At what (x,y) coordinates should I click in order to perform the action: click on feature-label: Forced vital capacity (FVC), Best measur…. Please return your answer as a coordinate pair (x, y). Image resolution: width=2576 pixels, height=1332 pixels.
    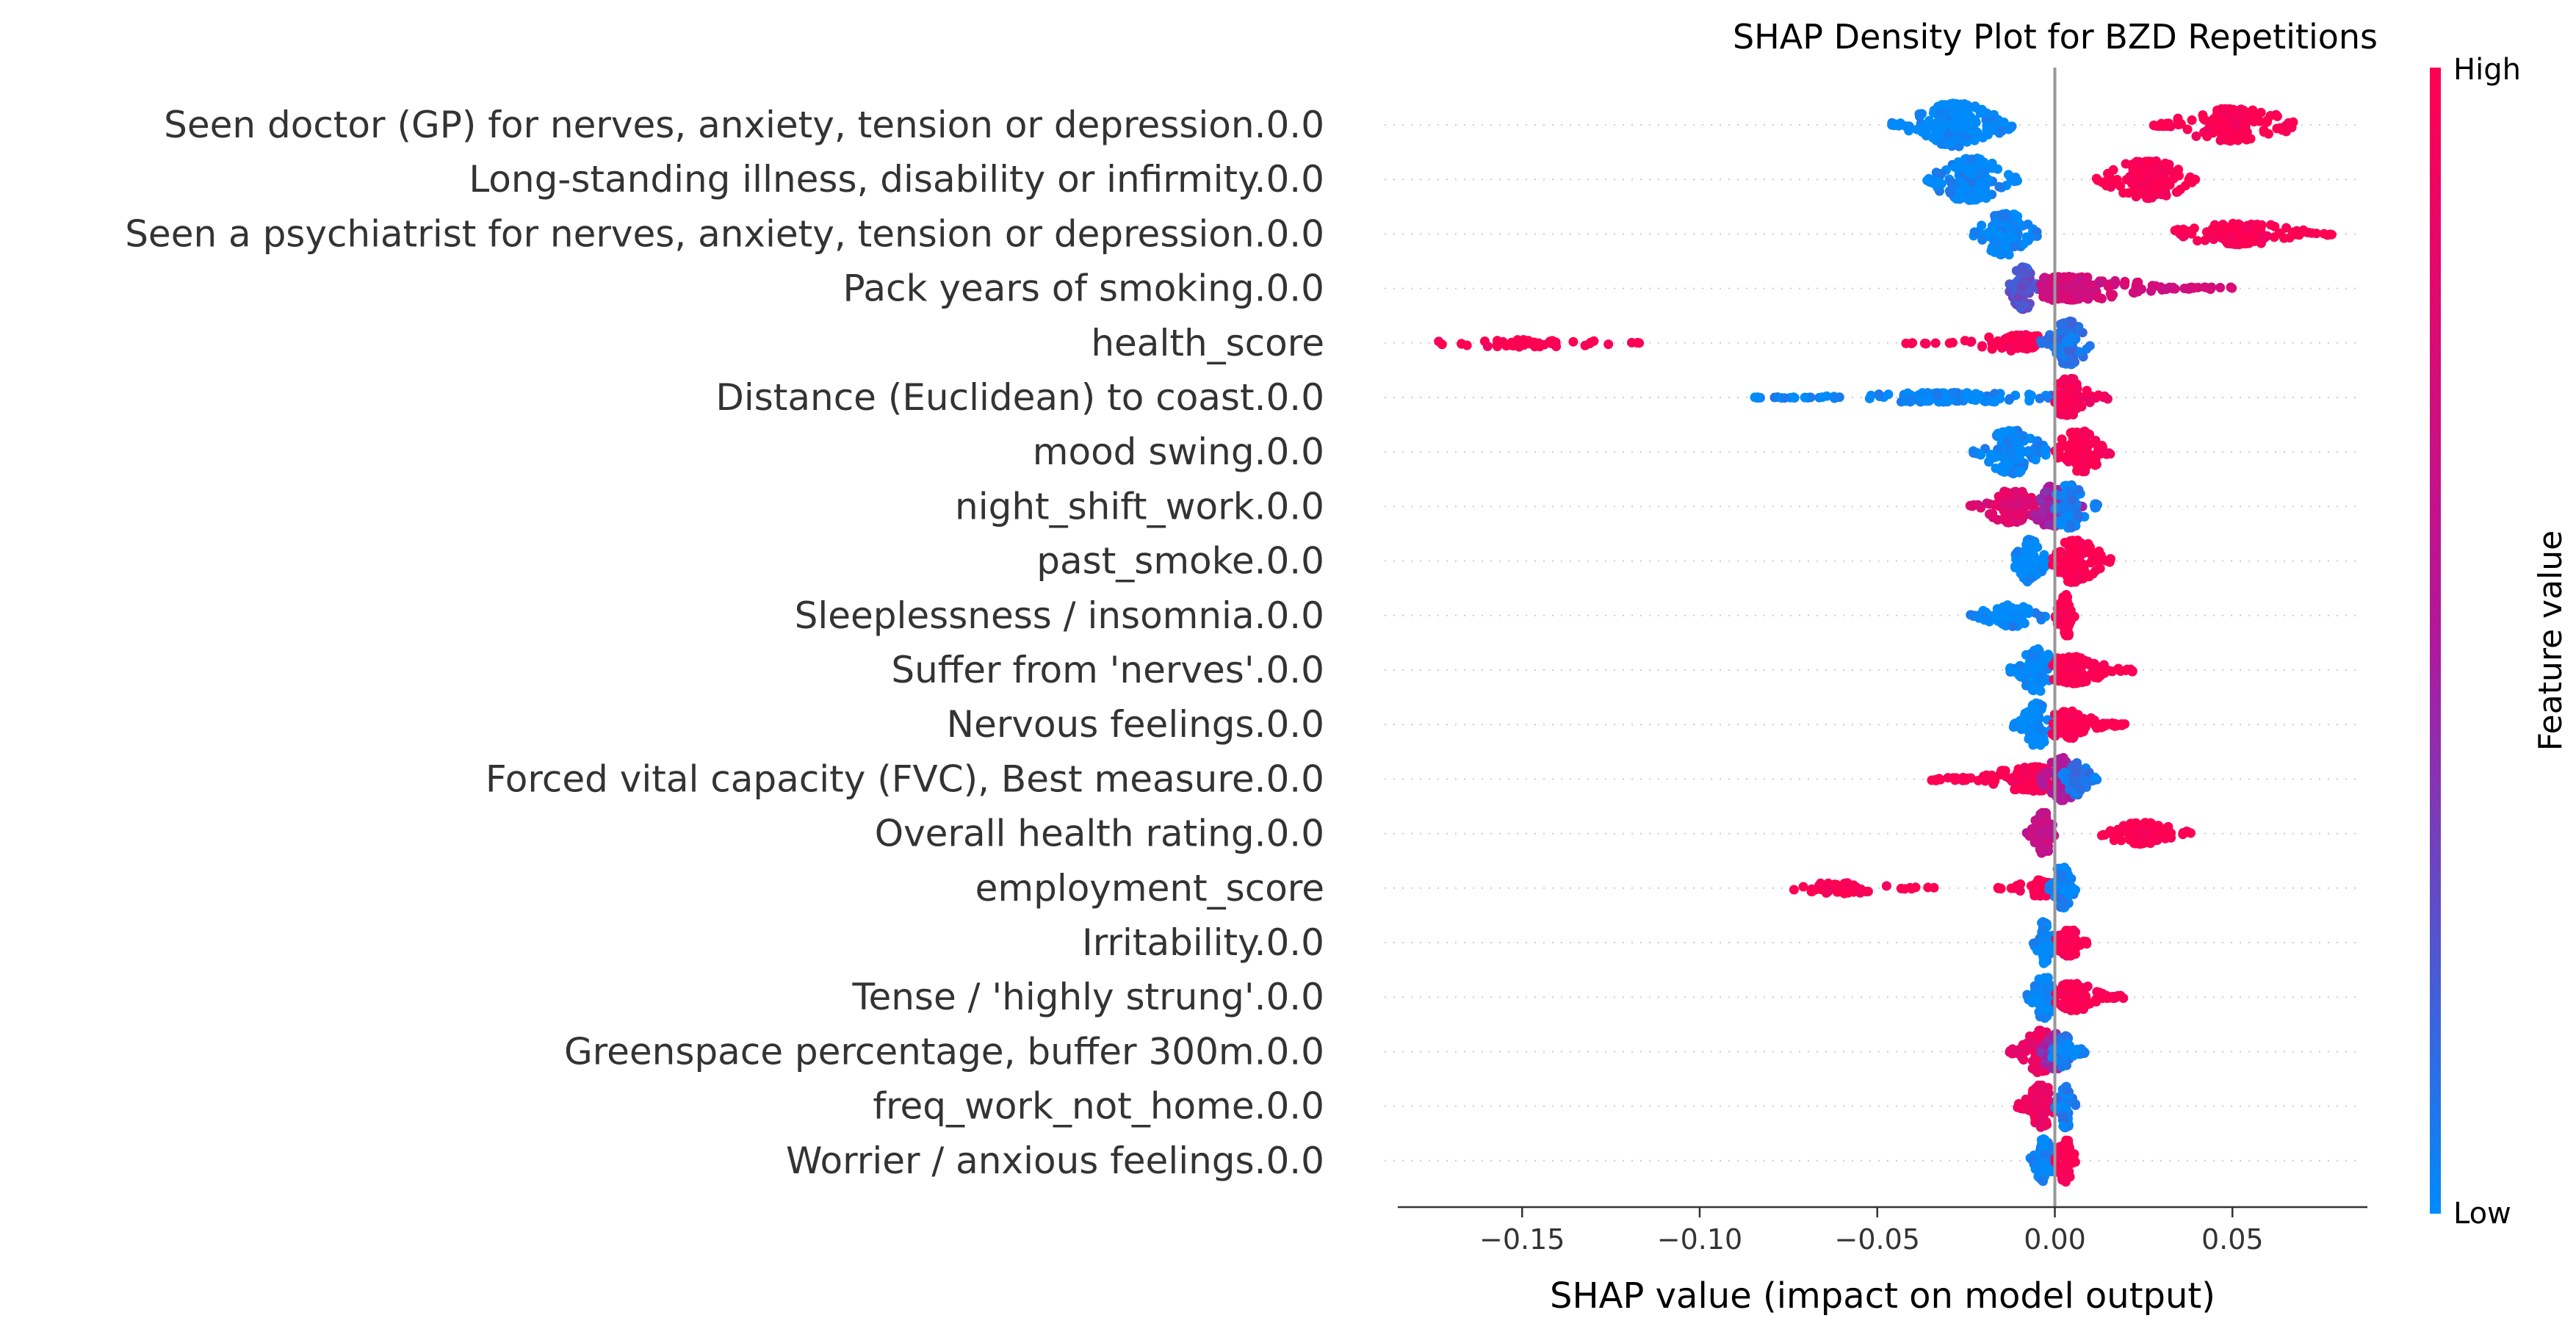
    Looking at the image, I should click on (905, 778).